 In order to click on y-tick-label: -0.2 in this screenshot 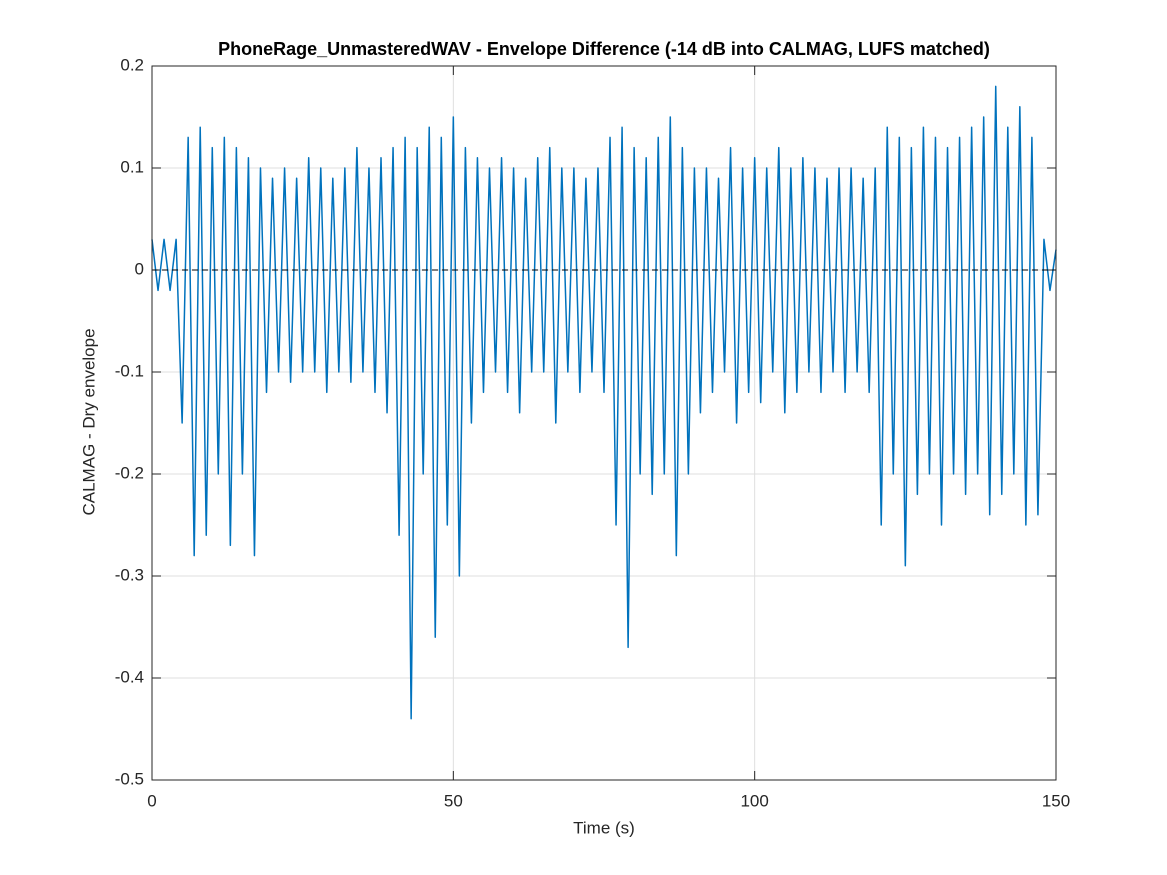, I will do `click(129, 472)`.